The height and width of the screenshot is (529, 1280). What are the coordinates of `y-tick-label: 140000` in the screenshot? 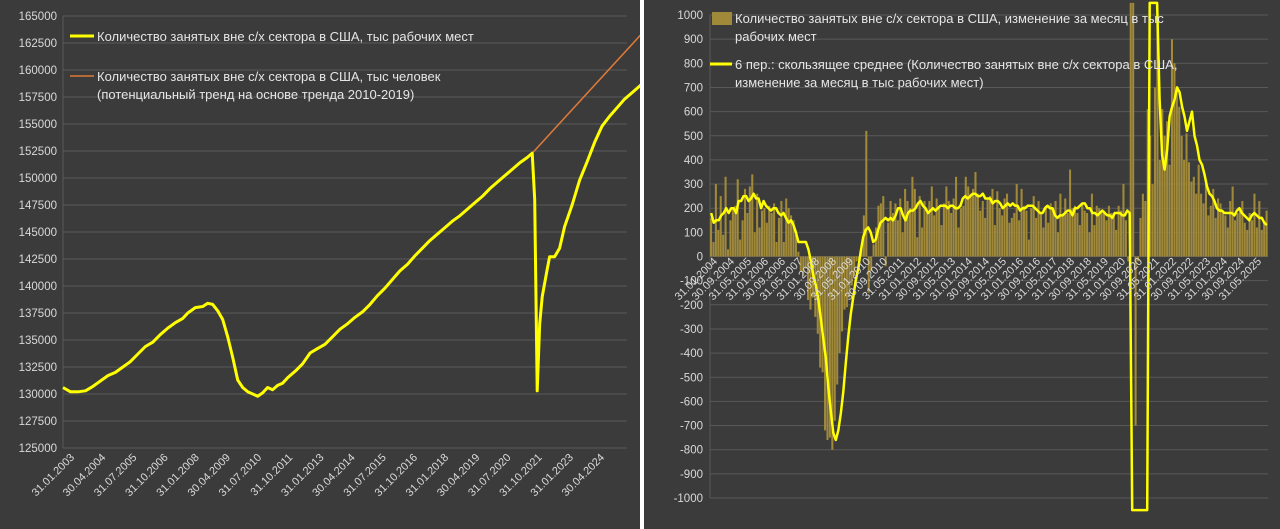 It's located at (38, 287).